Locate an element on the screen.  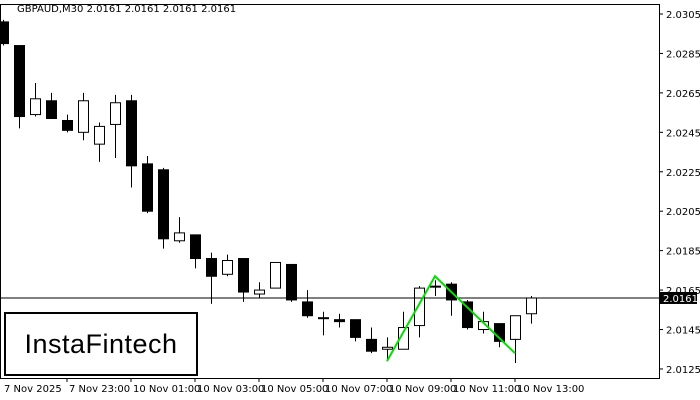
y-tick-label: 2.0205 is located at coordinates (683, 212).